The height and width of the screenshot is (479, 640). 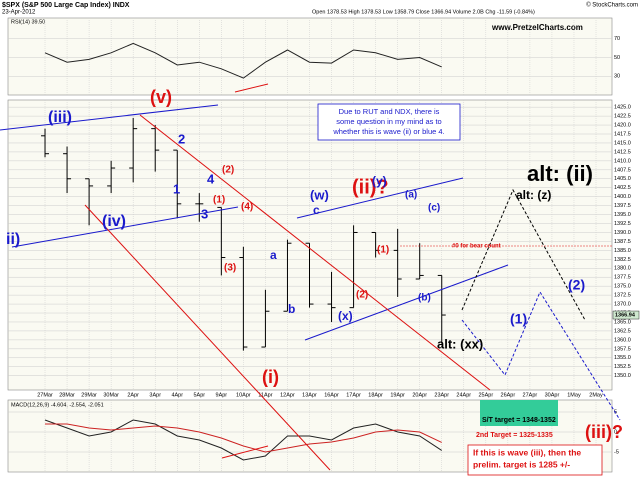 I want to click on y-tick-label: 1360.0, so click(x=622, y=340).